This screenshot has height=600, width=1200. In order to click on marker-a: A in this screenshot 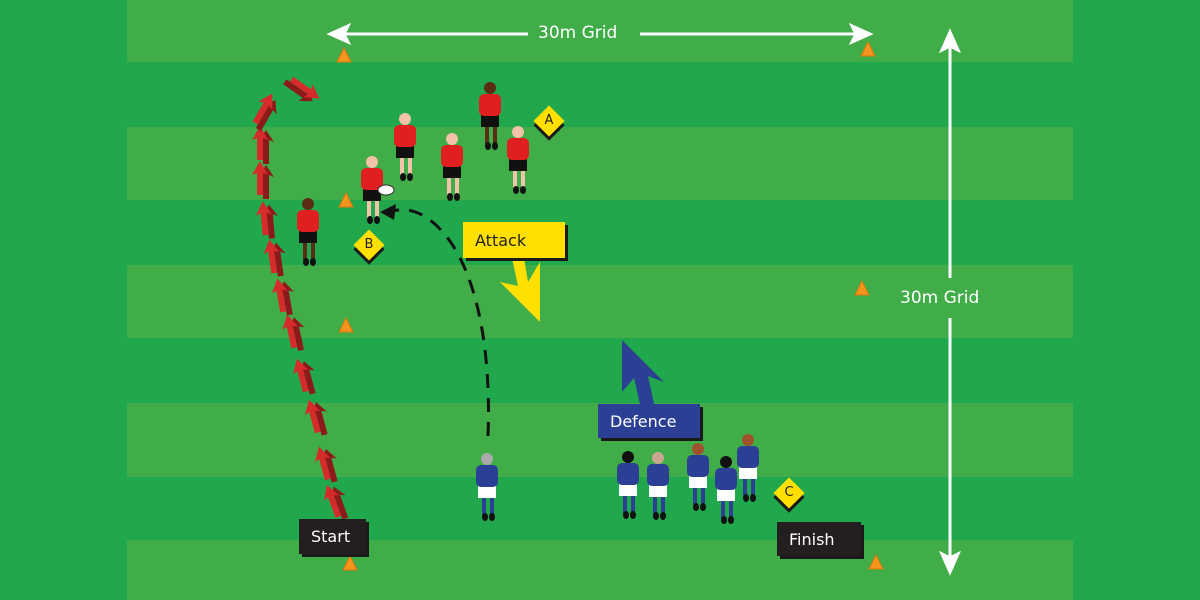, I will do `click(549, 121)`.